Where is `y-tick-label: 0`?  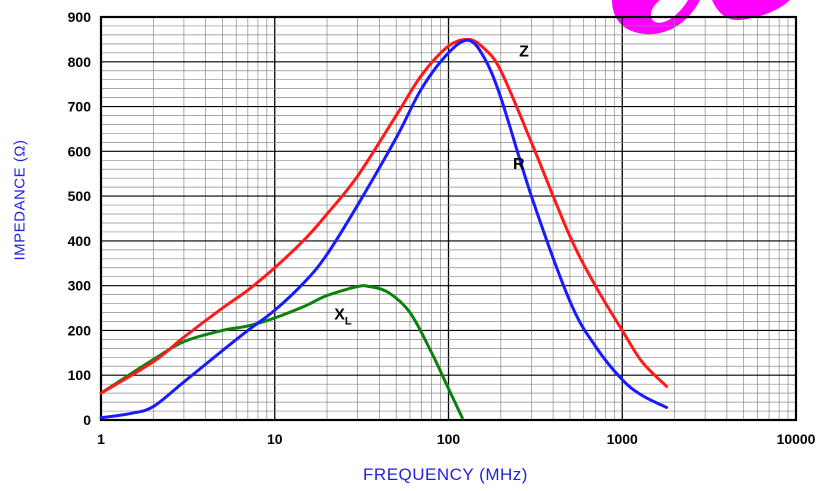 y-tick-label: 0 is located at coordinates (87, 420).